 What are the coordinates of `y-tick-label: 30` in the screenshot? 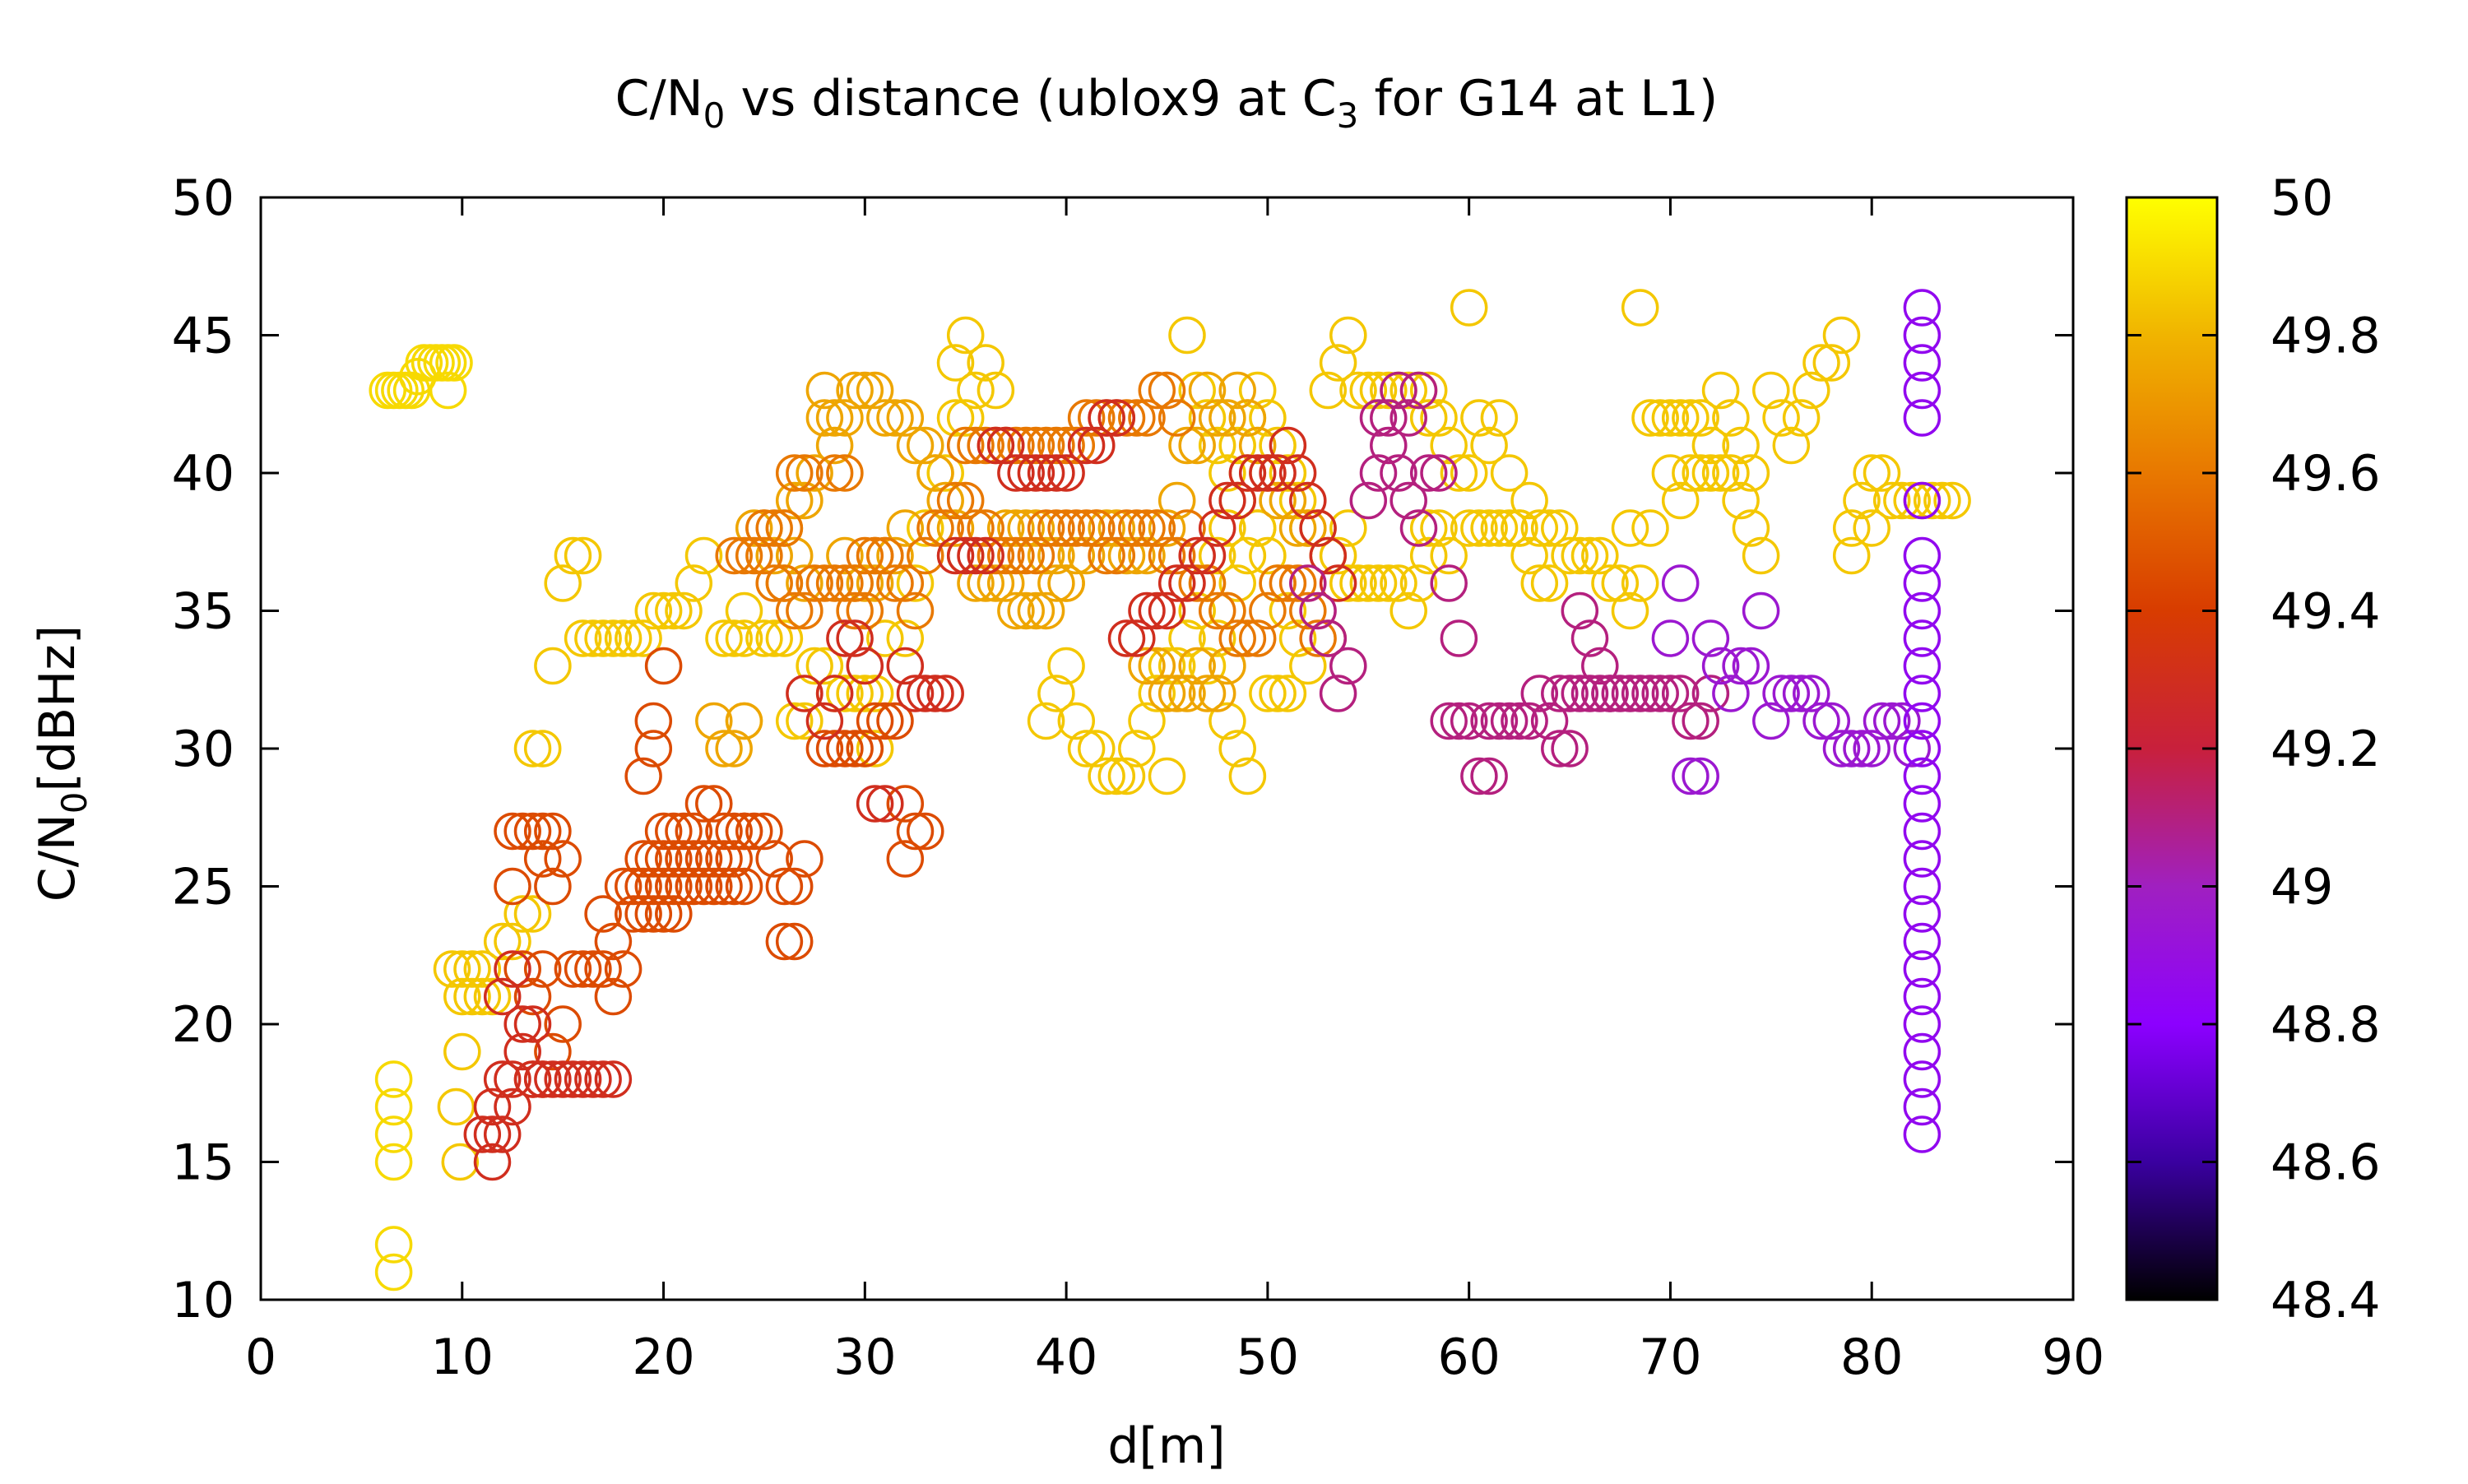 It's located at (203, 749).